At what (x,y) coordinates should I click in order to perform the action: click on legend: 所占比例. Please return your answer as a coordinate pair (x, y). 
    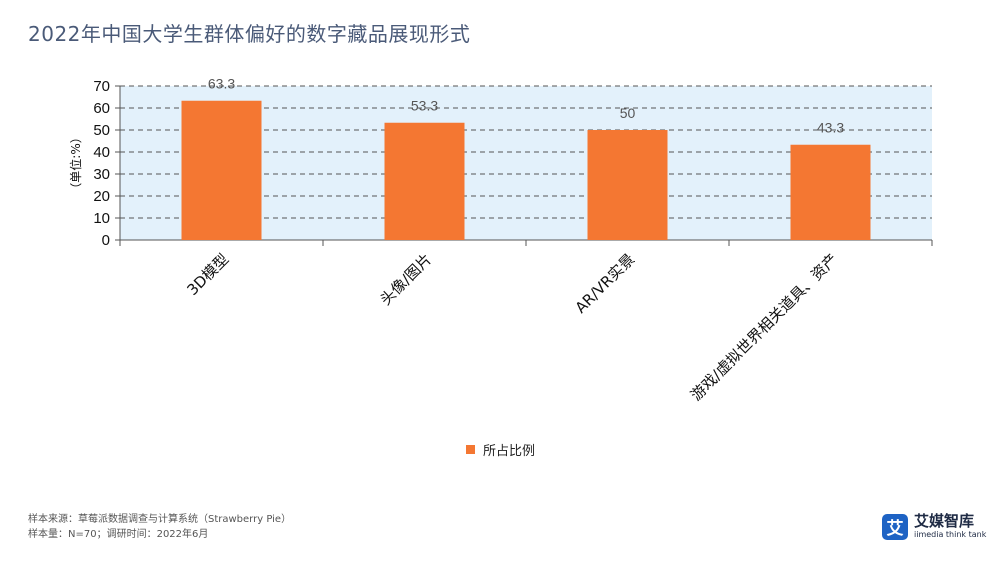
    Looking at the image, I should click on (500, 449).